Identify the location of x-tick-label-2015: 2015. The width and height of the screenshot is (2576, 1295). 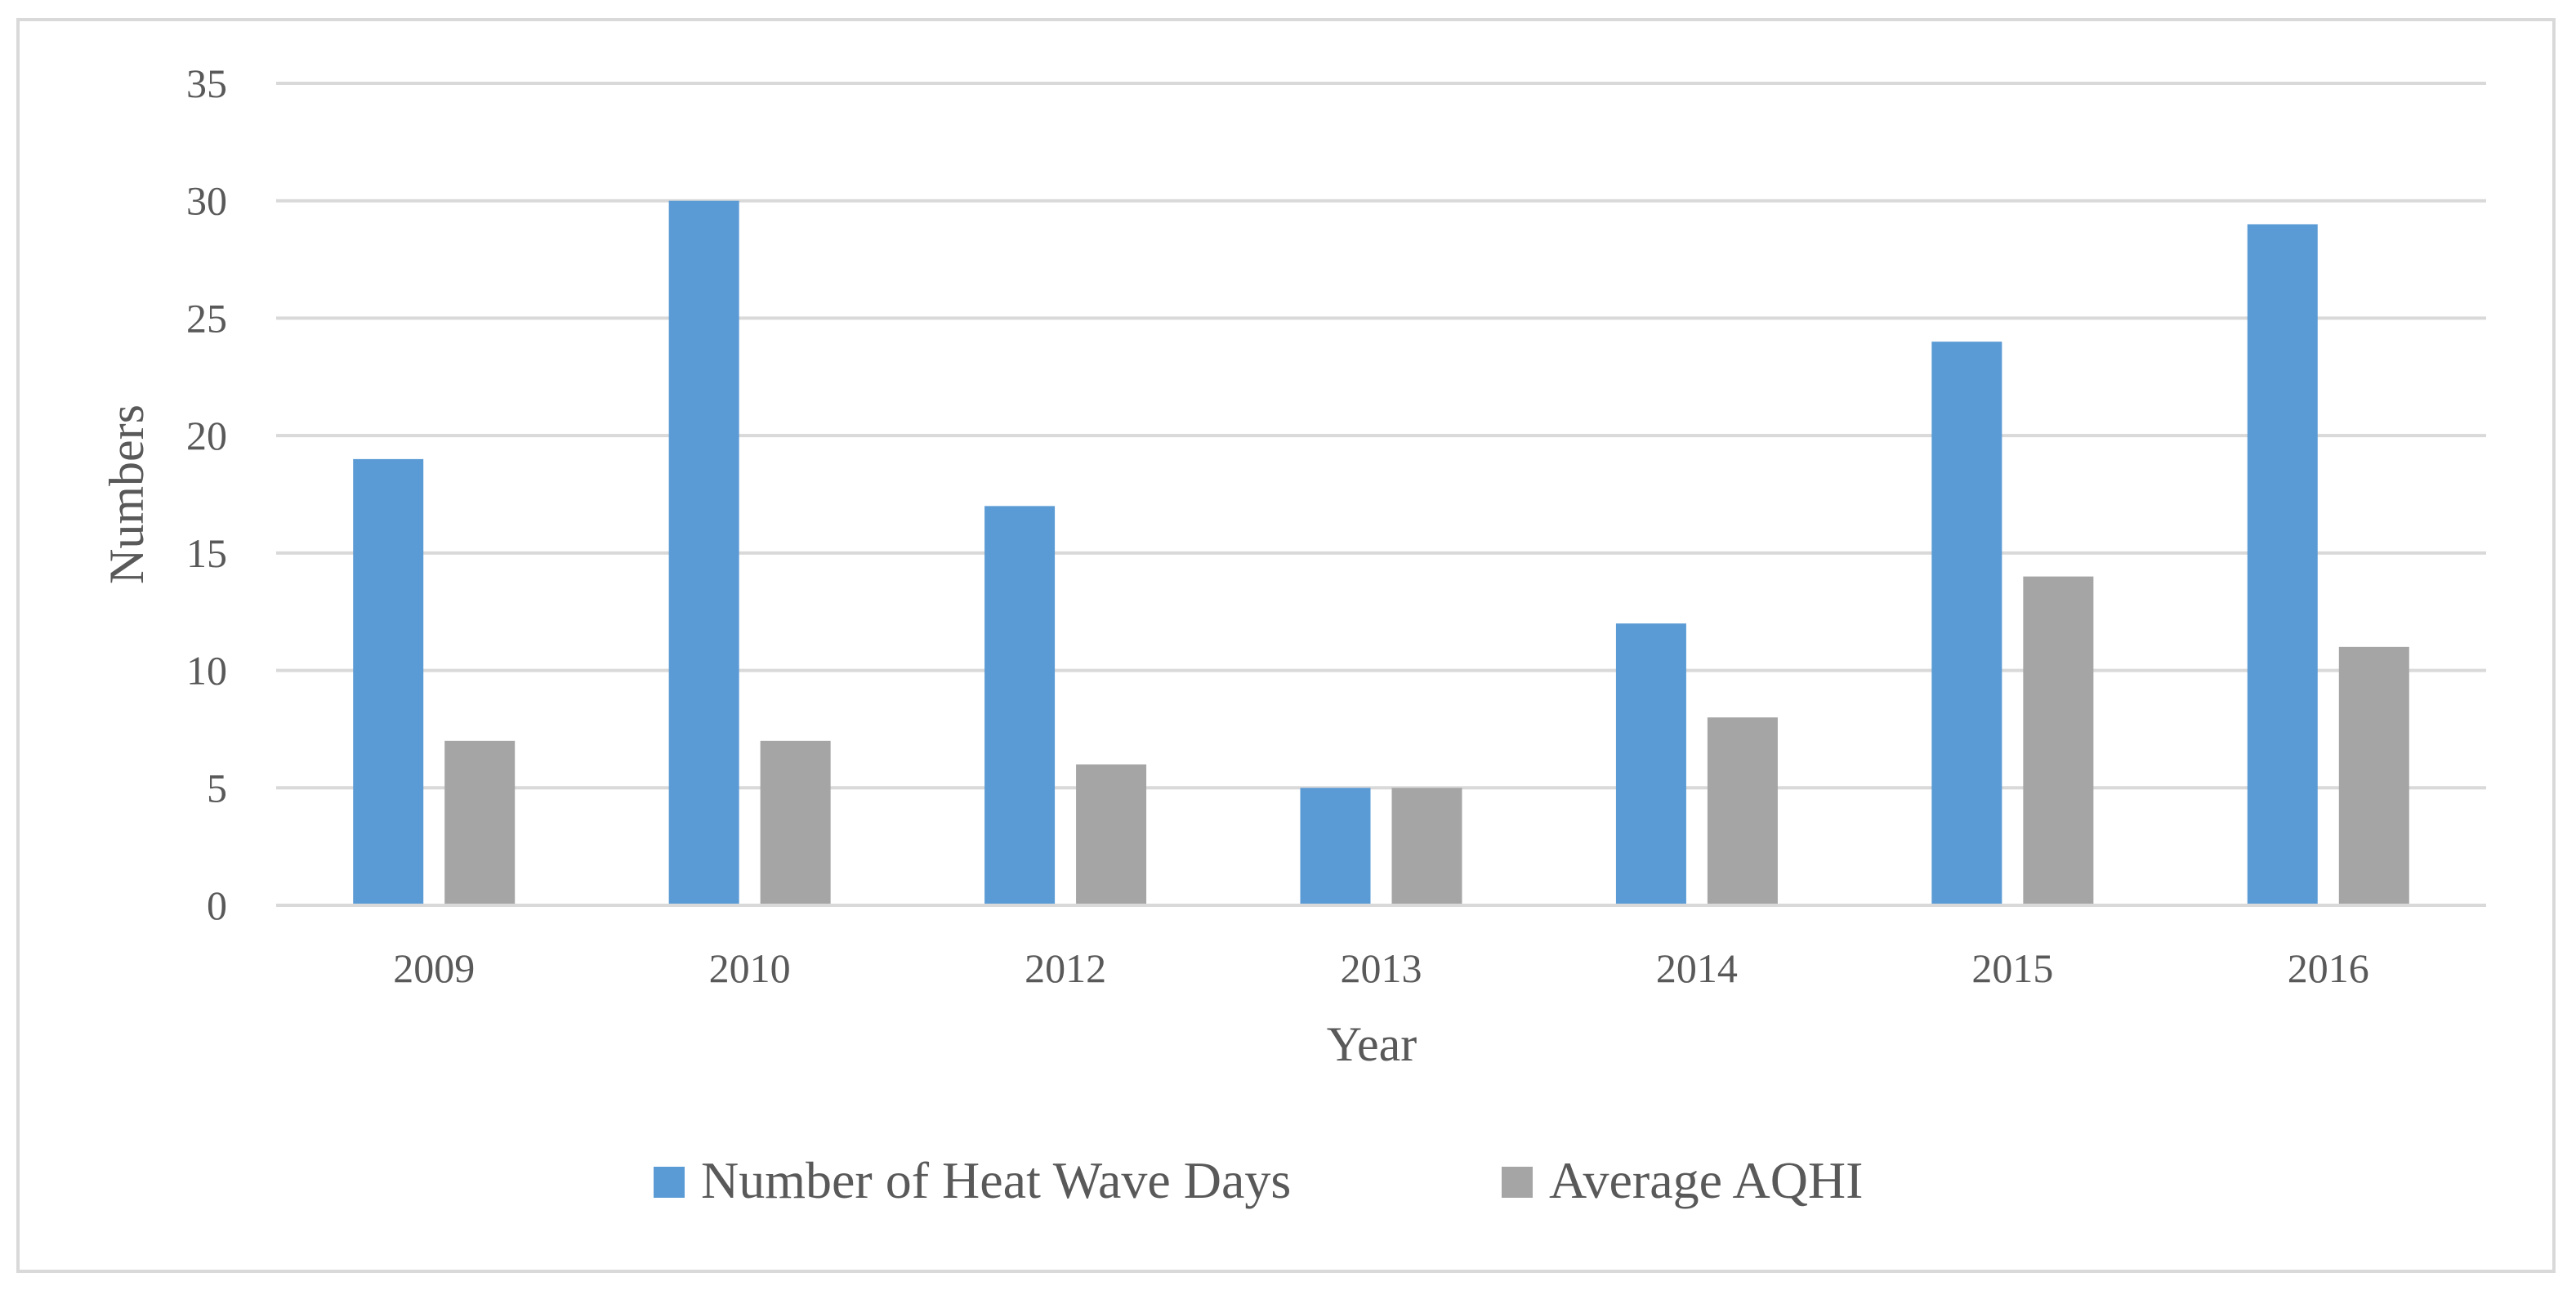
(2012, 968).